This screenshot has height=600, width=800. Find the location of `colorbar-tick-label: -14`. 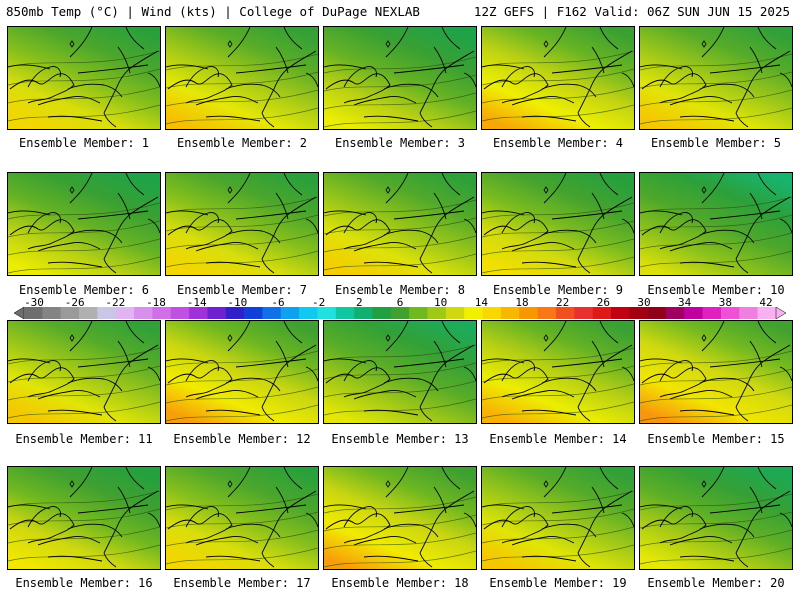

colorbar-tick-label: -14 is located at coordinates (196, 302).